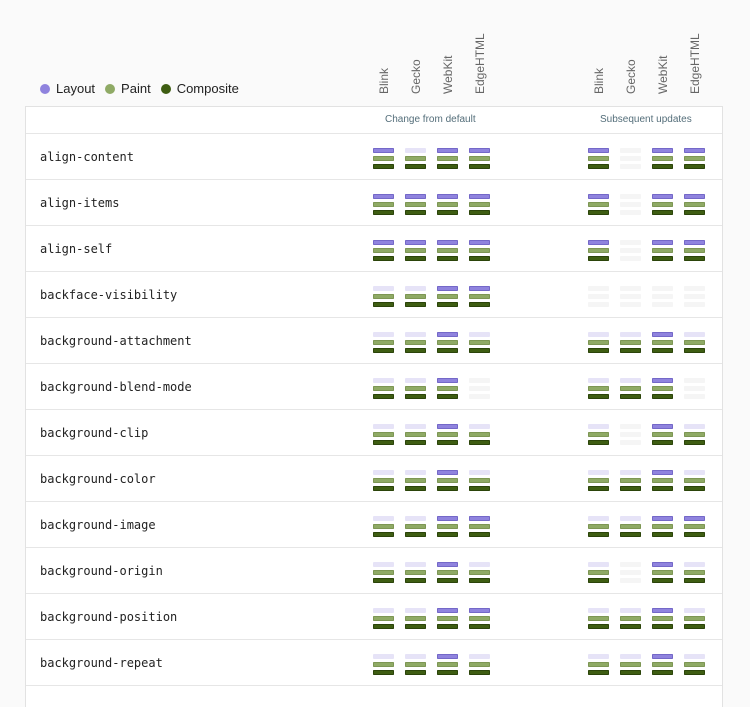 The width and height of the screenshot is (750, 707). I want to click on legend-item-layout: Layout, so click(67, 88).